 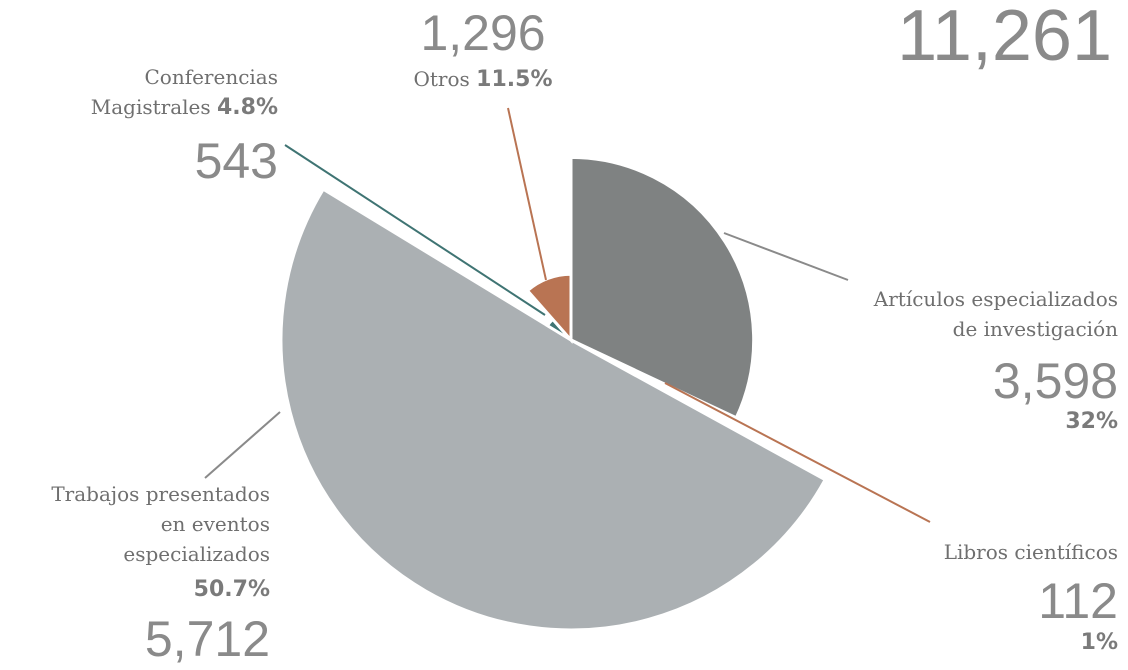 What do you see at coordinates (247, 107) in the screenshot?
I see `percent-label: 4.8%` at bounding box center [247, 107].